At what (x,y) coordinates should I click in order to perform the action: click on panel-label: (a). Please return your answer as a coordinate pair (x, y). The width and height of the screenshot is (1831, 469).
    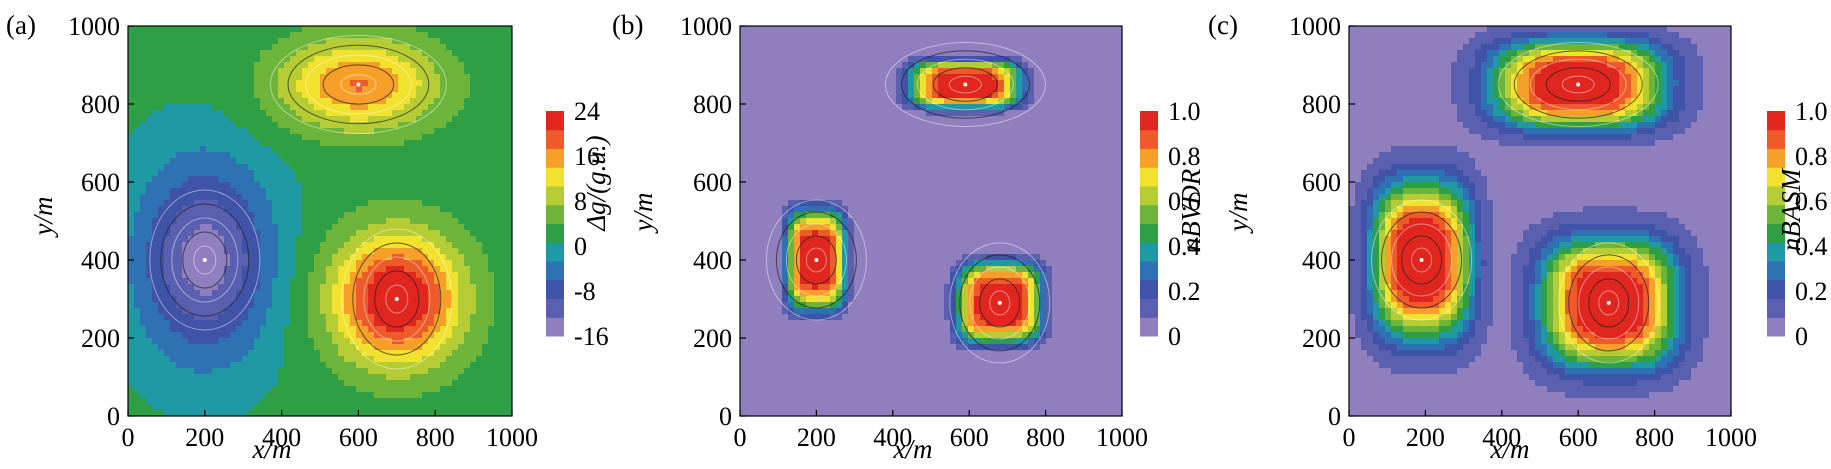
    Looking at the image, I should click on (21, 25).